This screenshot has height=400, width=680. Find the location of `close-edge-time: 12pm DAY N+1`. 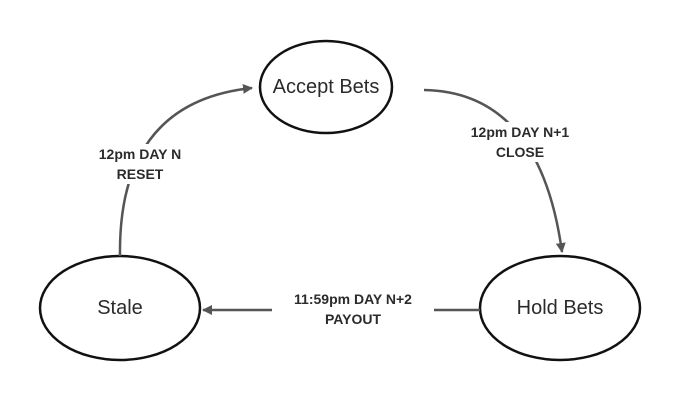

close-edge-time: 12pm DAY N+1 is located at coordinates (520, 132).